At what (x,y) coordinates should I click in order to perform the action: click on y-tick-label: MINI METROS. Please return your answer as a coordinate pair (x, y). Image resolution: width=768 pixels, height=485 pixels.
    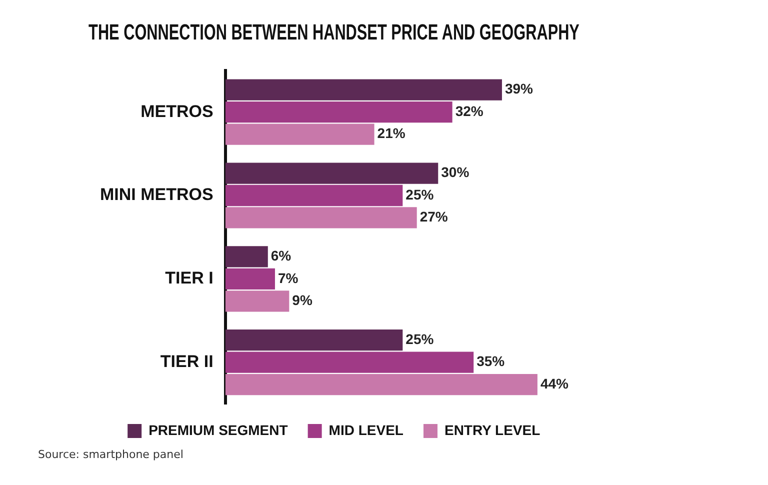
    Looking at the image, I should click on (157, 194).